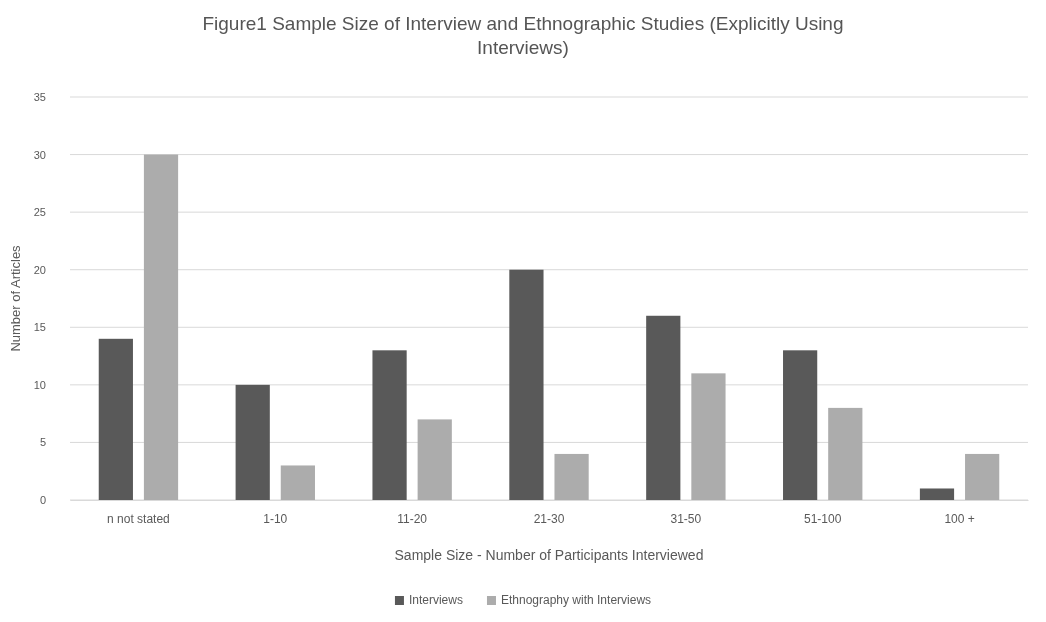  I want to click on y-axis-title: Number of Articles, so click(15, 298).